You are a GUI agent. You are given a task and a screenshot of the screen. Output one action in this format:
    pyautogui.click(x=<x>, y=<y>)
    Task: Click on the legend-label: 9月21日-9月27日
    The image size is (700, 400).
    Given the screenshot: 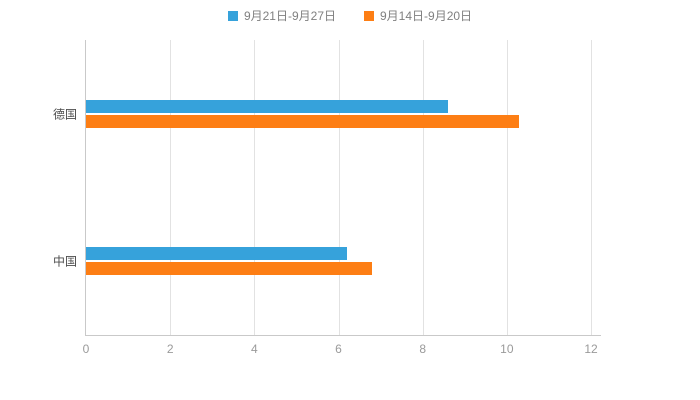 What is the action you would take?
    pyautogui.click(x=289, y=16)
    